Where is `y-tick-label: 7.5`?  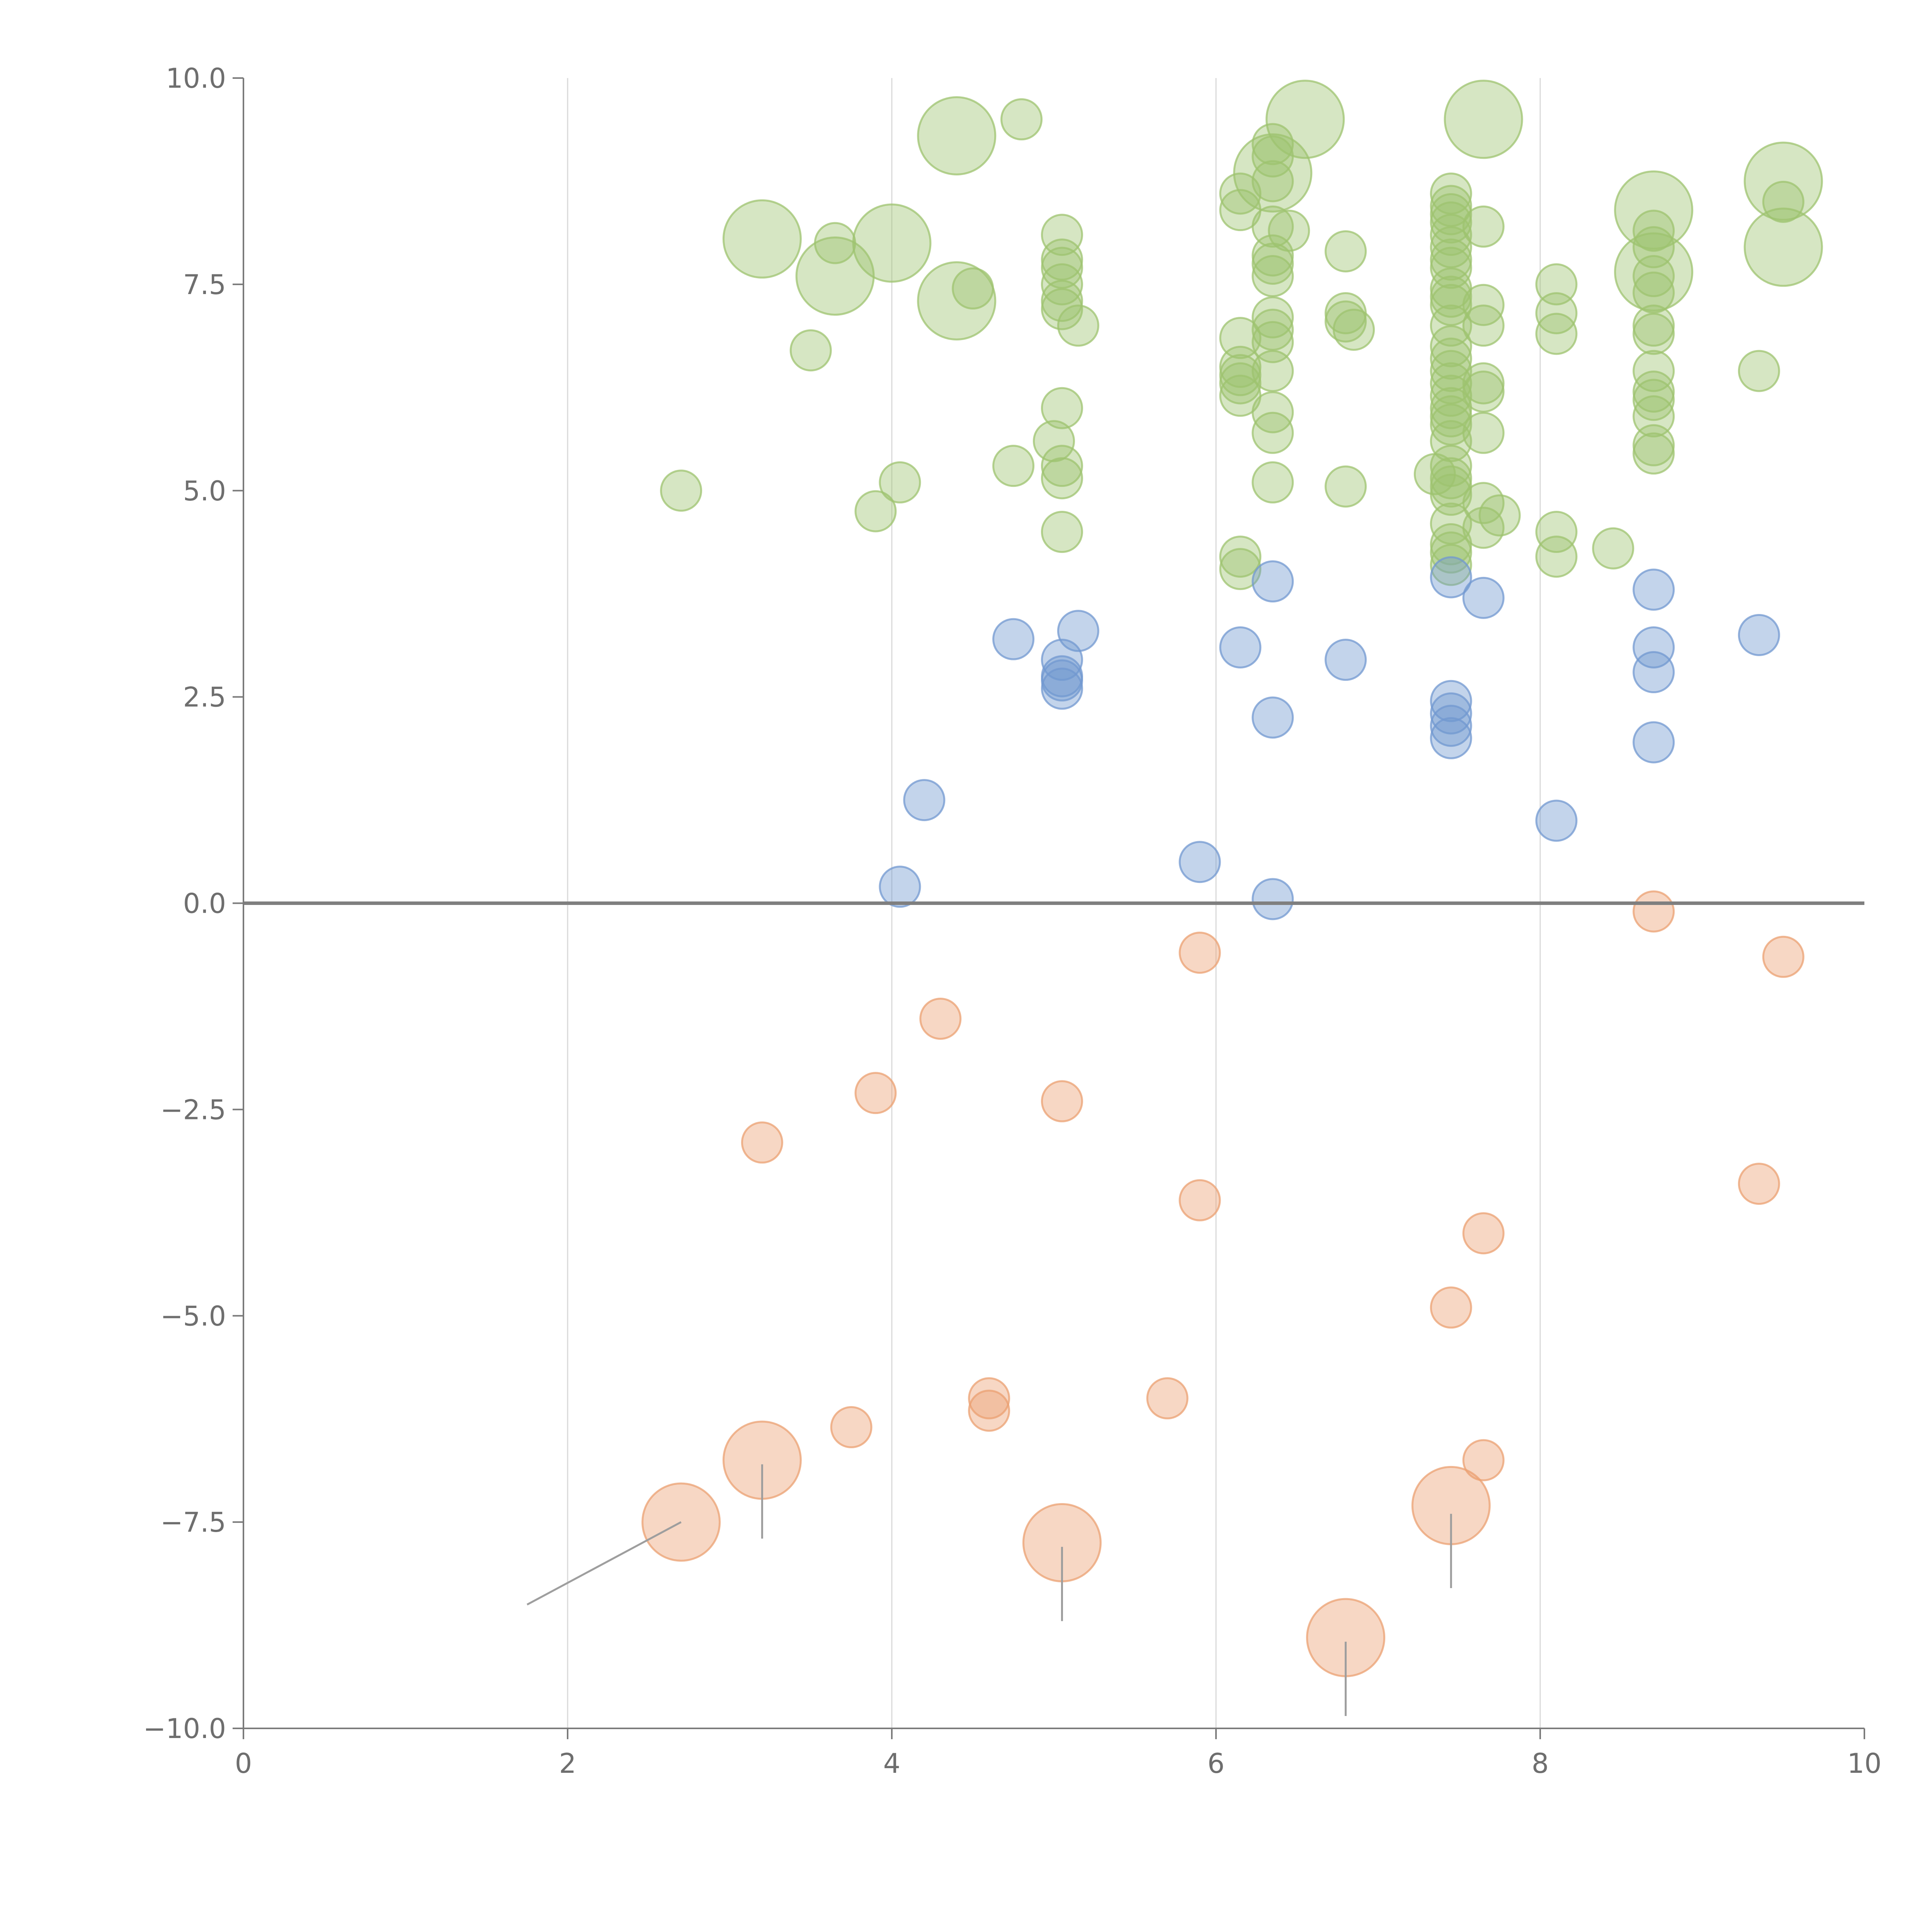
y-tick-label: 7.5 is located at coordinates (205, 285).